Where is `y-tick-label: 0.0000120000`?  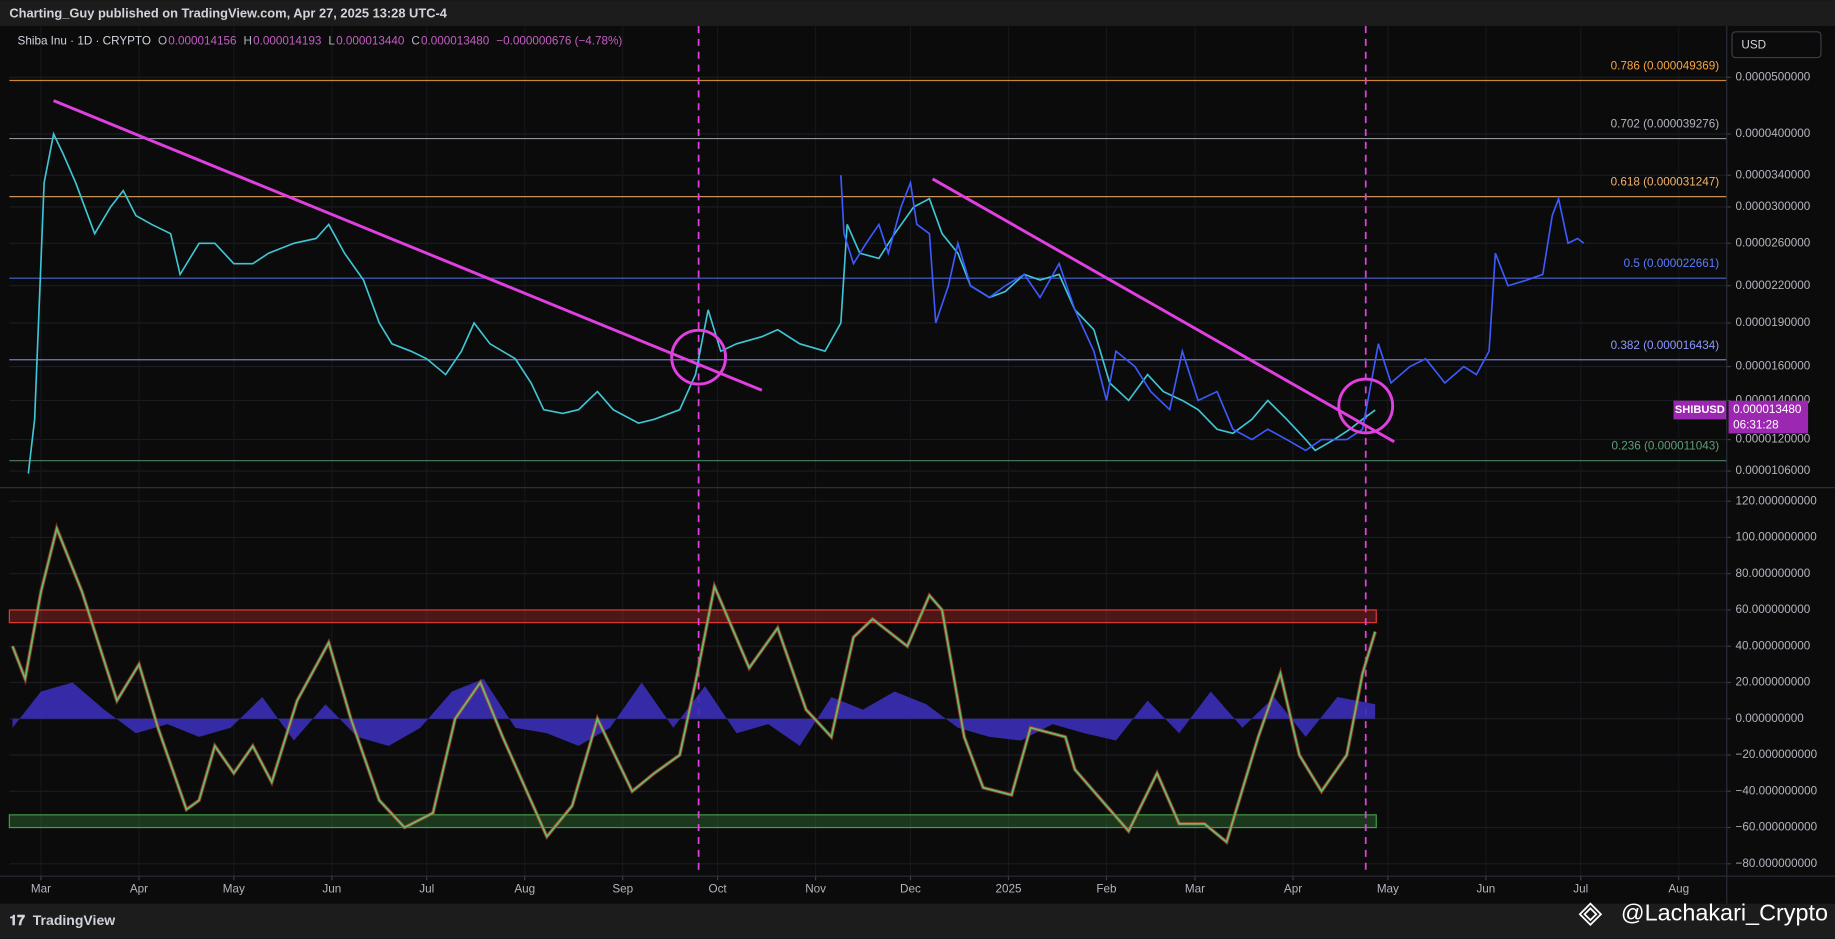 y-tick-label: 0.0000120000 is located at coordinates (1773, 439).